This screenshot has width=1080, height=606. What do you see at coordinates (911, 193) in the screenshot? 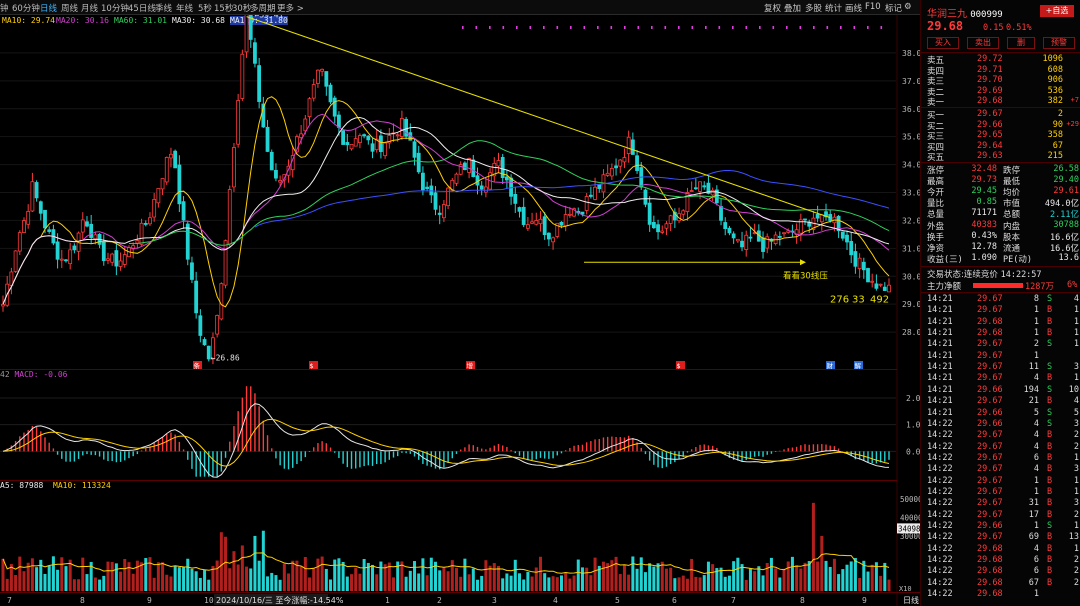
I see `price-axis-tick: 33.00` at bounding box center [911, 193].